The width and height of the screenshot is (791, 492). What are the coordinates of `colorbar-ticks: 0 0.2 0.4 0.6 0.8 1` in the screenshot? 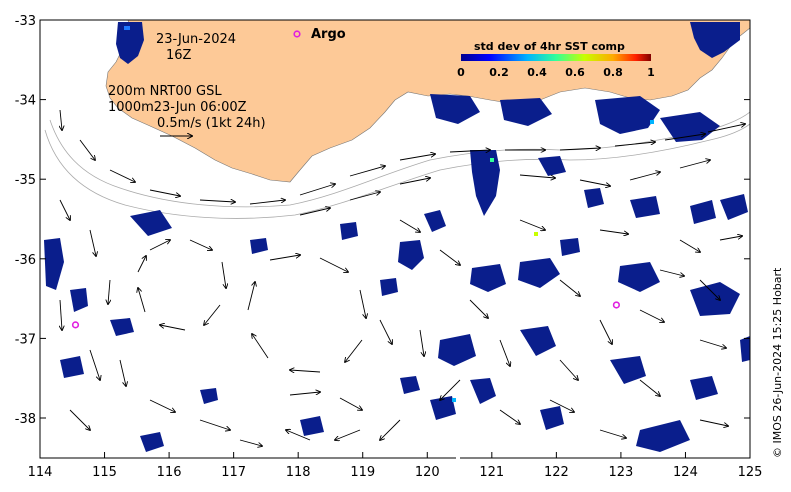 It's located at (556, 72).